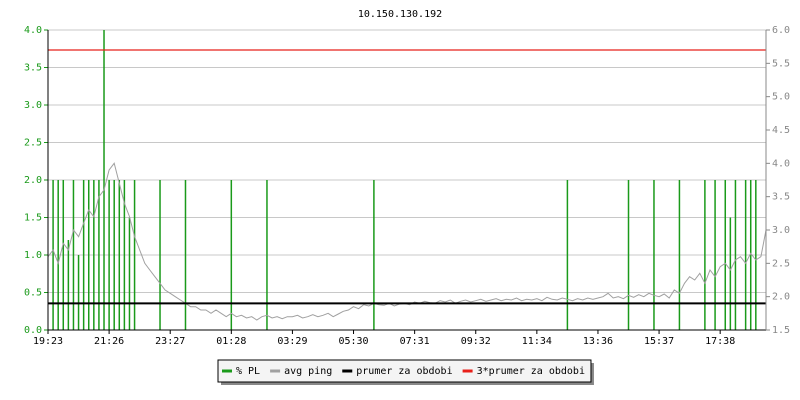  Describe the element at coordinates (537, 341) in the screenshot. I see `x-tick-label: 11:34` at that location.